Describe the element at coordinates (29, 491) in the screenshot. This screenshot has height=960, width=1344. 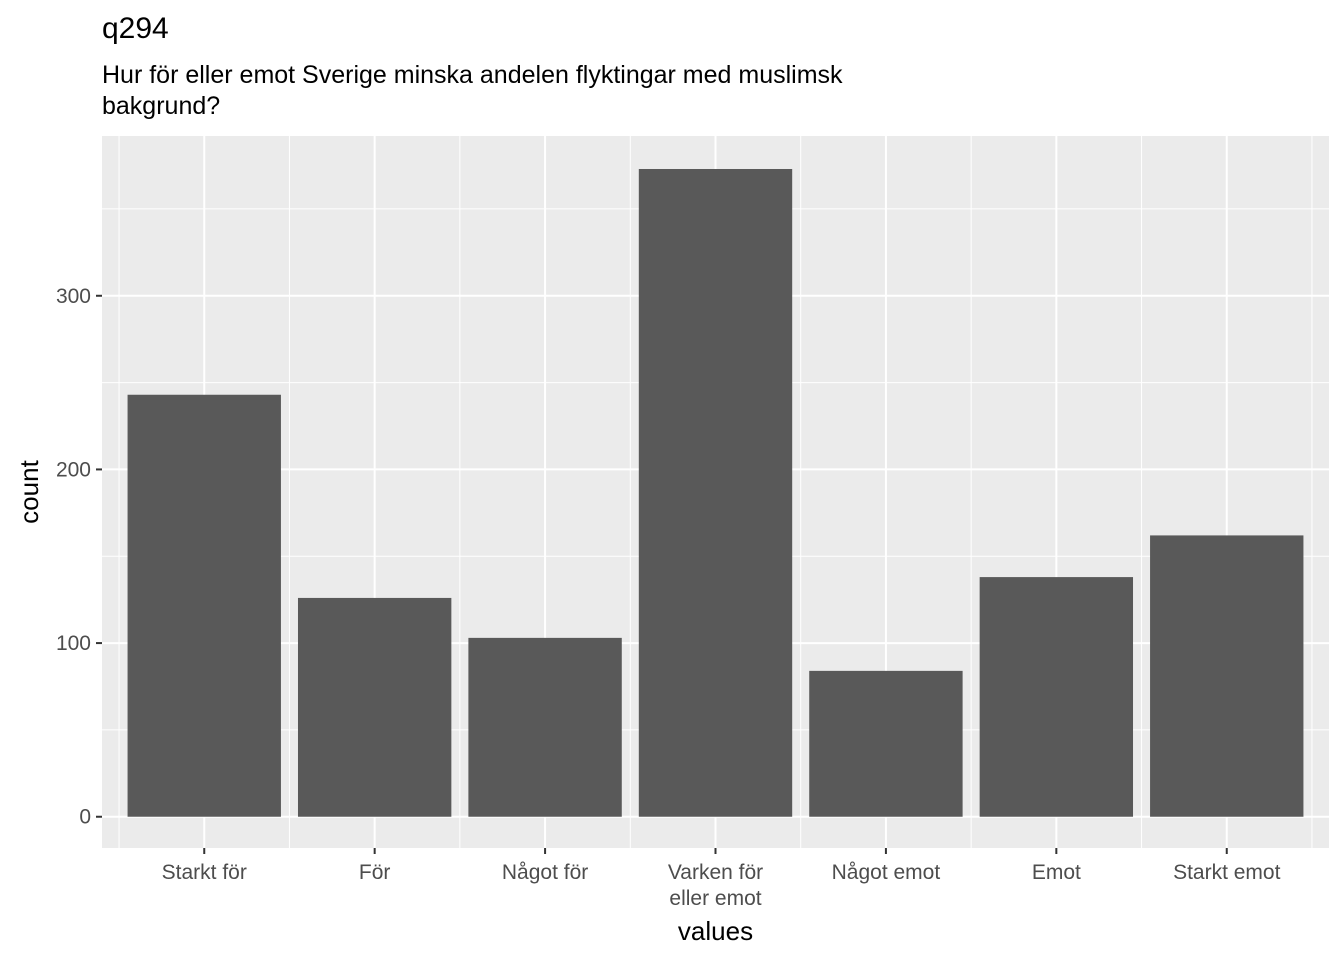
I see `y-axis-title: count` at that location.